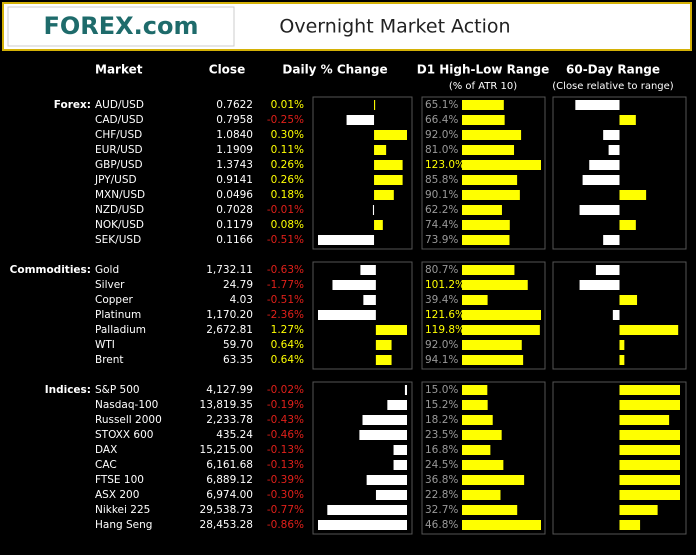 The height and width of the screenshot is (555, 696). What do you see at coordinates (119, 225) in the screenshot?
I see `market-name: NOK/USD` at bounding box center [119, 225].